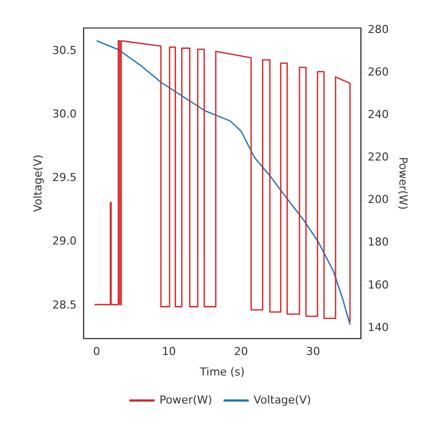 This screenshot has width=441, height=428. What do you see at coordinates (283, 399) in the screenshot?
I see `legend-label: Voltage(V)` at bounding box center [283, 399].